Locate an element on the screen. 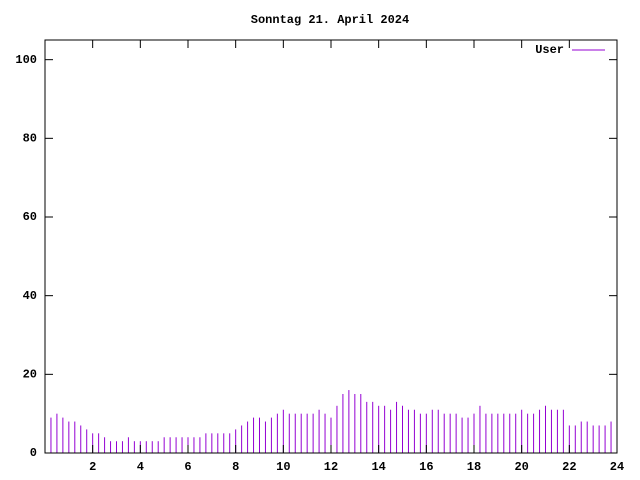  y-tick-label: 0 is located at coordinates (33, 453).